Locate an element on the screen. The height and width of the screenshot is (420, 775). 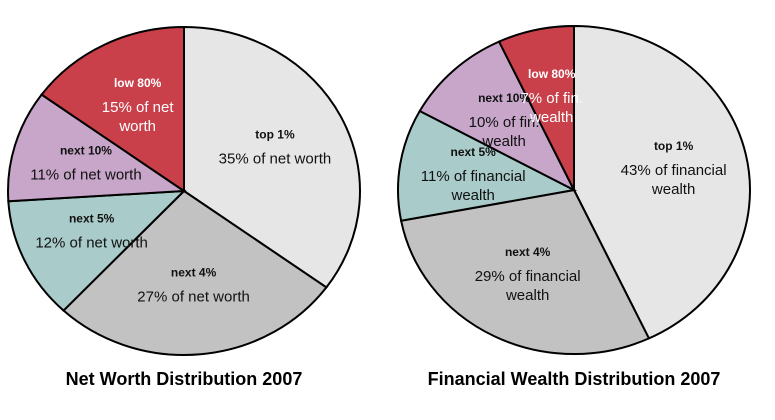
value-label: 11% of net worth is located at coordinates (86, 175).